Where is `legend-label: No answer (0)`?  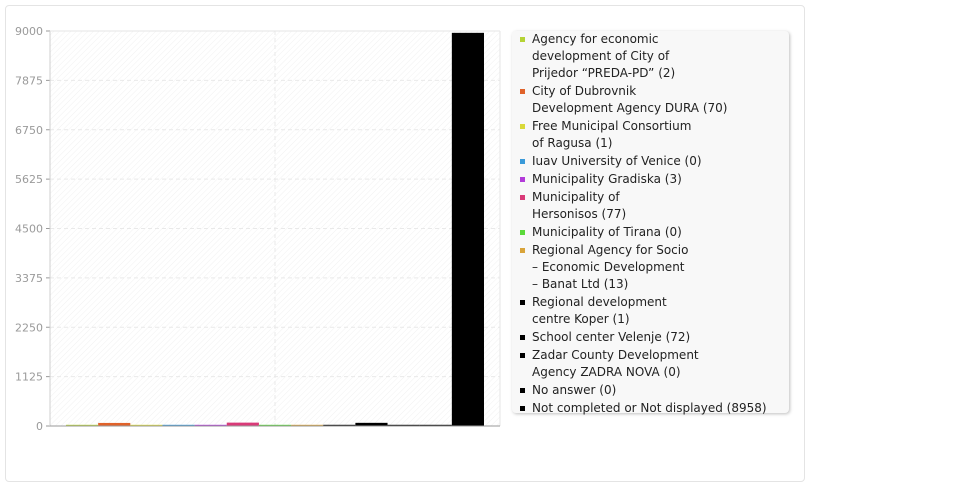 legend-label: No answer (0) is located at coordinates (574, 390).